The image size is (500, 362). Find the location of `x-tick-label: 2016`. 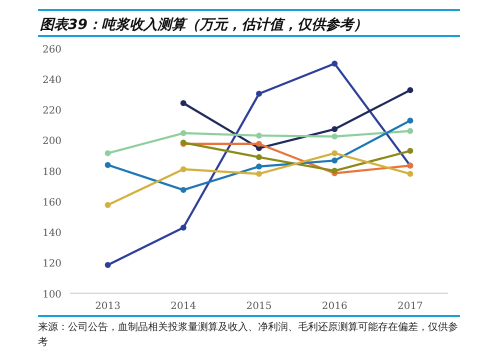

x-tick-label: 2016 is located at coordinates (335, 306).